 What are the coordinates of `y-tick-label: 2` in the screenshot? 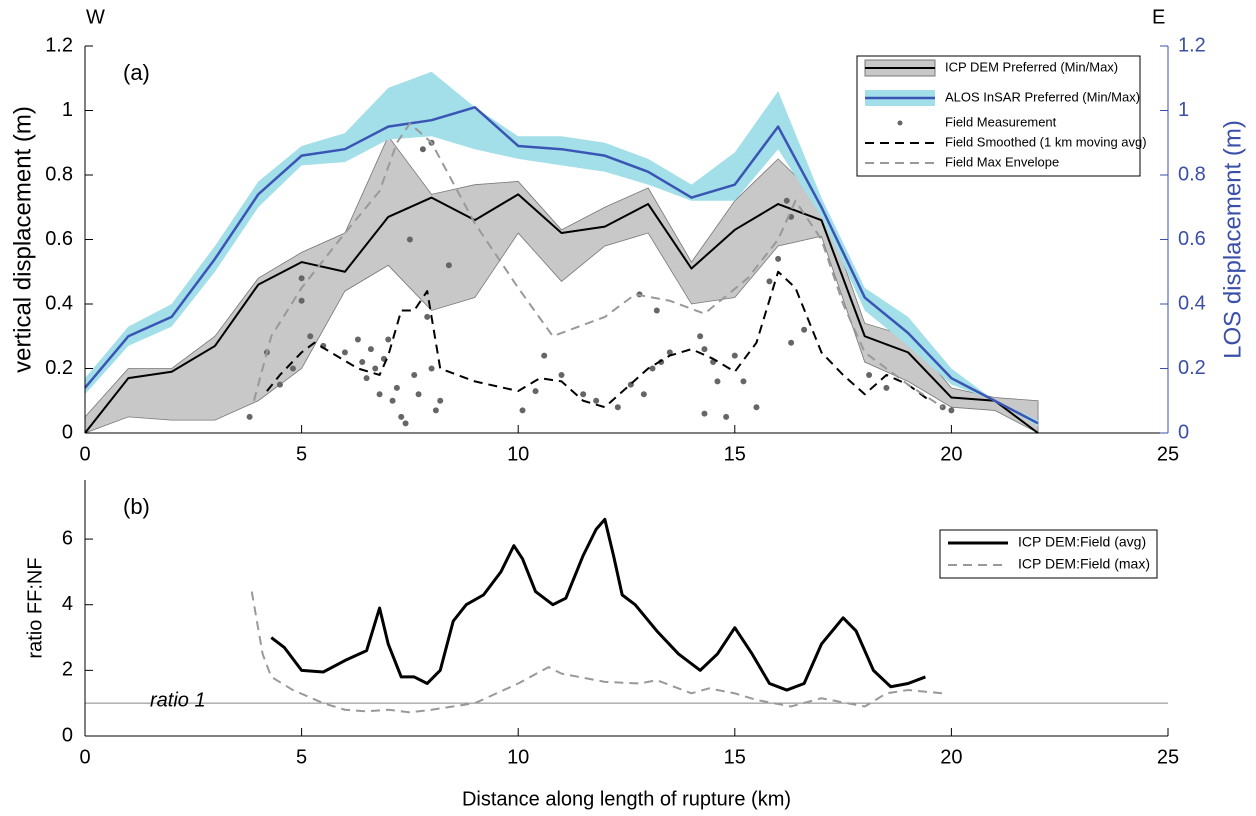 It's located at (67, 670).